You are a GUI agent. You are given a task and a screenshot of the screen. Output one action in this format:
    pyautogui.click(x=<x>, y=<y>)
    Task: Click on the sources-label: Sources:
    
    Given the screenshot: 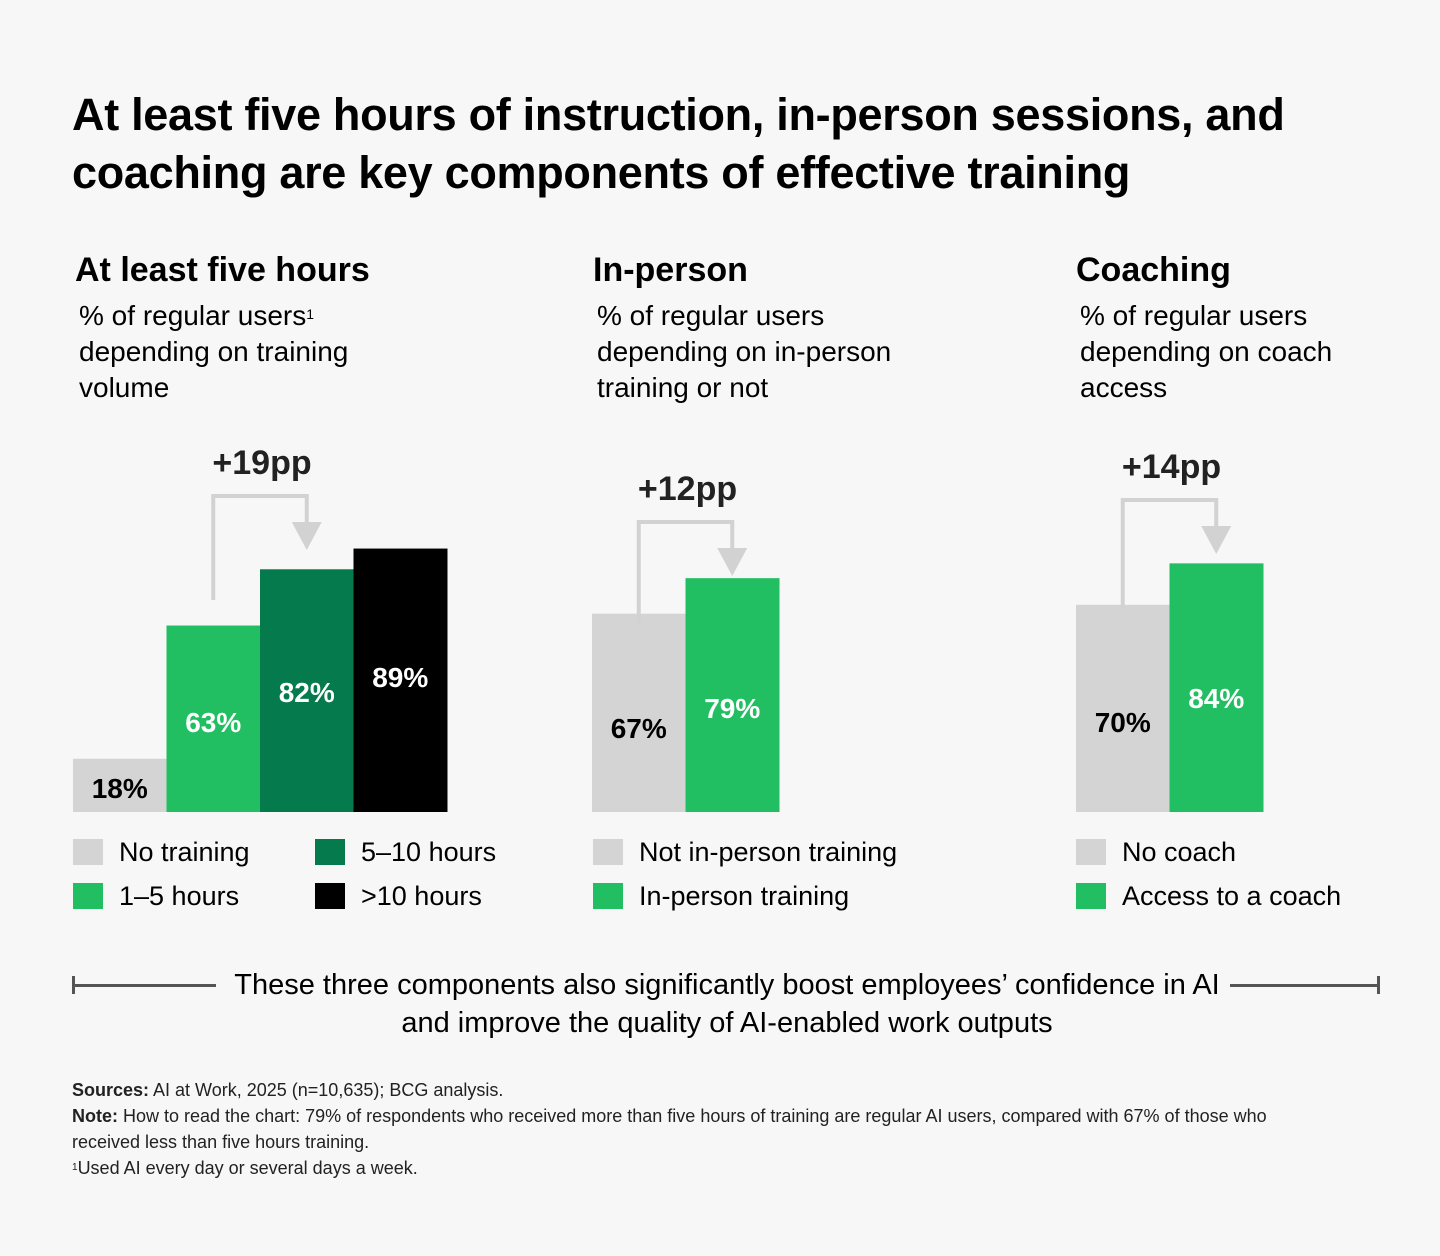 What is the action you would take?
    pyautogui.click(x=111, y=1090)
    